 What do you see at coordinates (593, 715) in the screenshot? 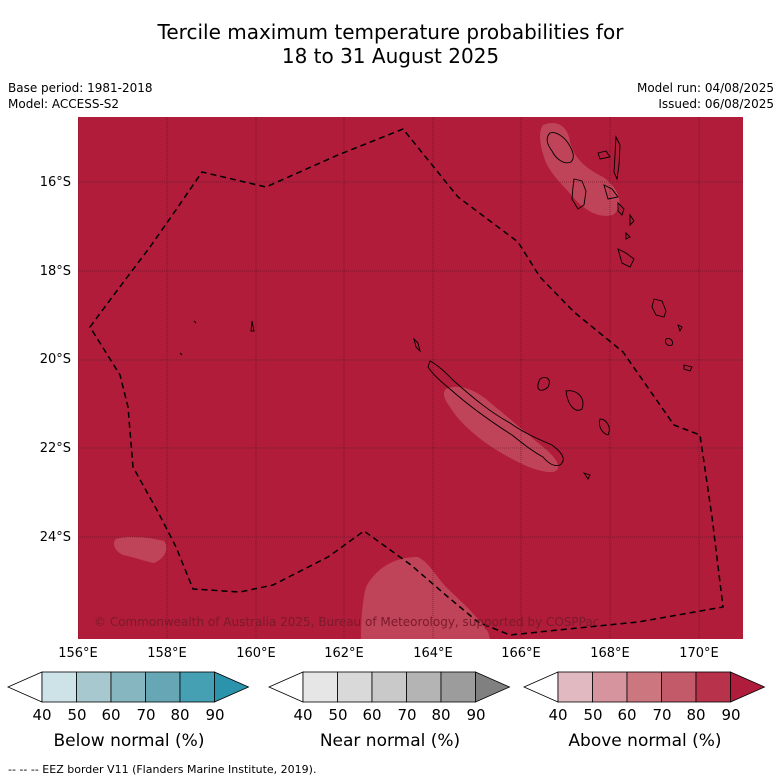
I see `tick-above-50: 50` at bounding box center [593, 715].